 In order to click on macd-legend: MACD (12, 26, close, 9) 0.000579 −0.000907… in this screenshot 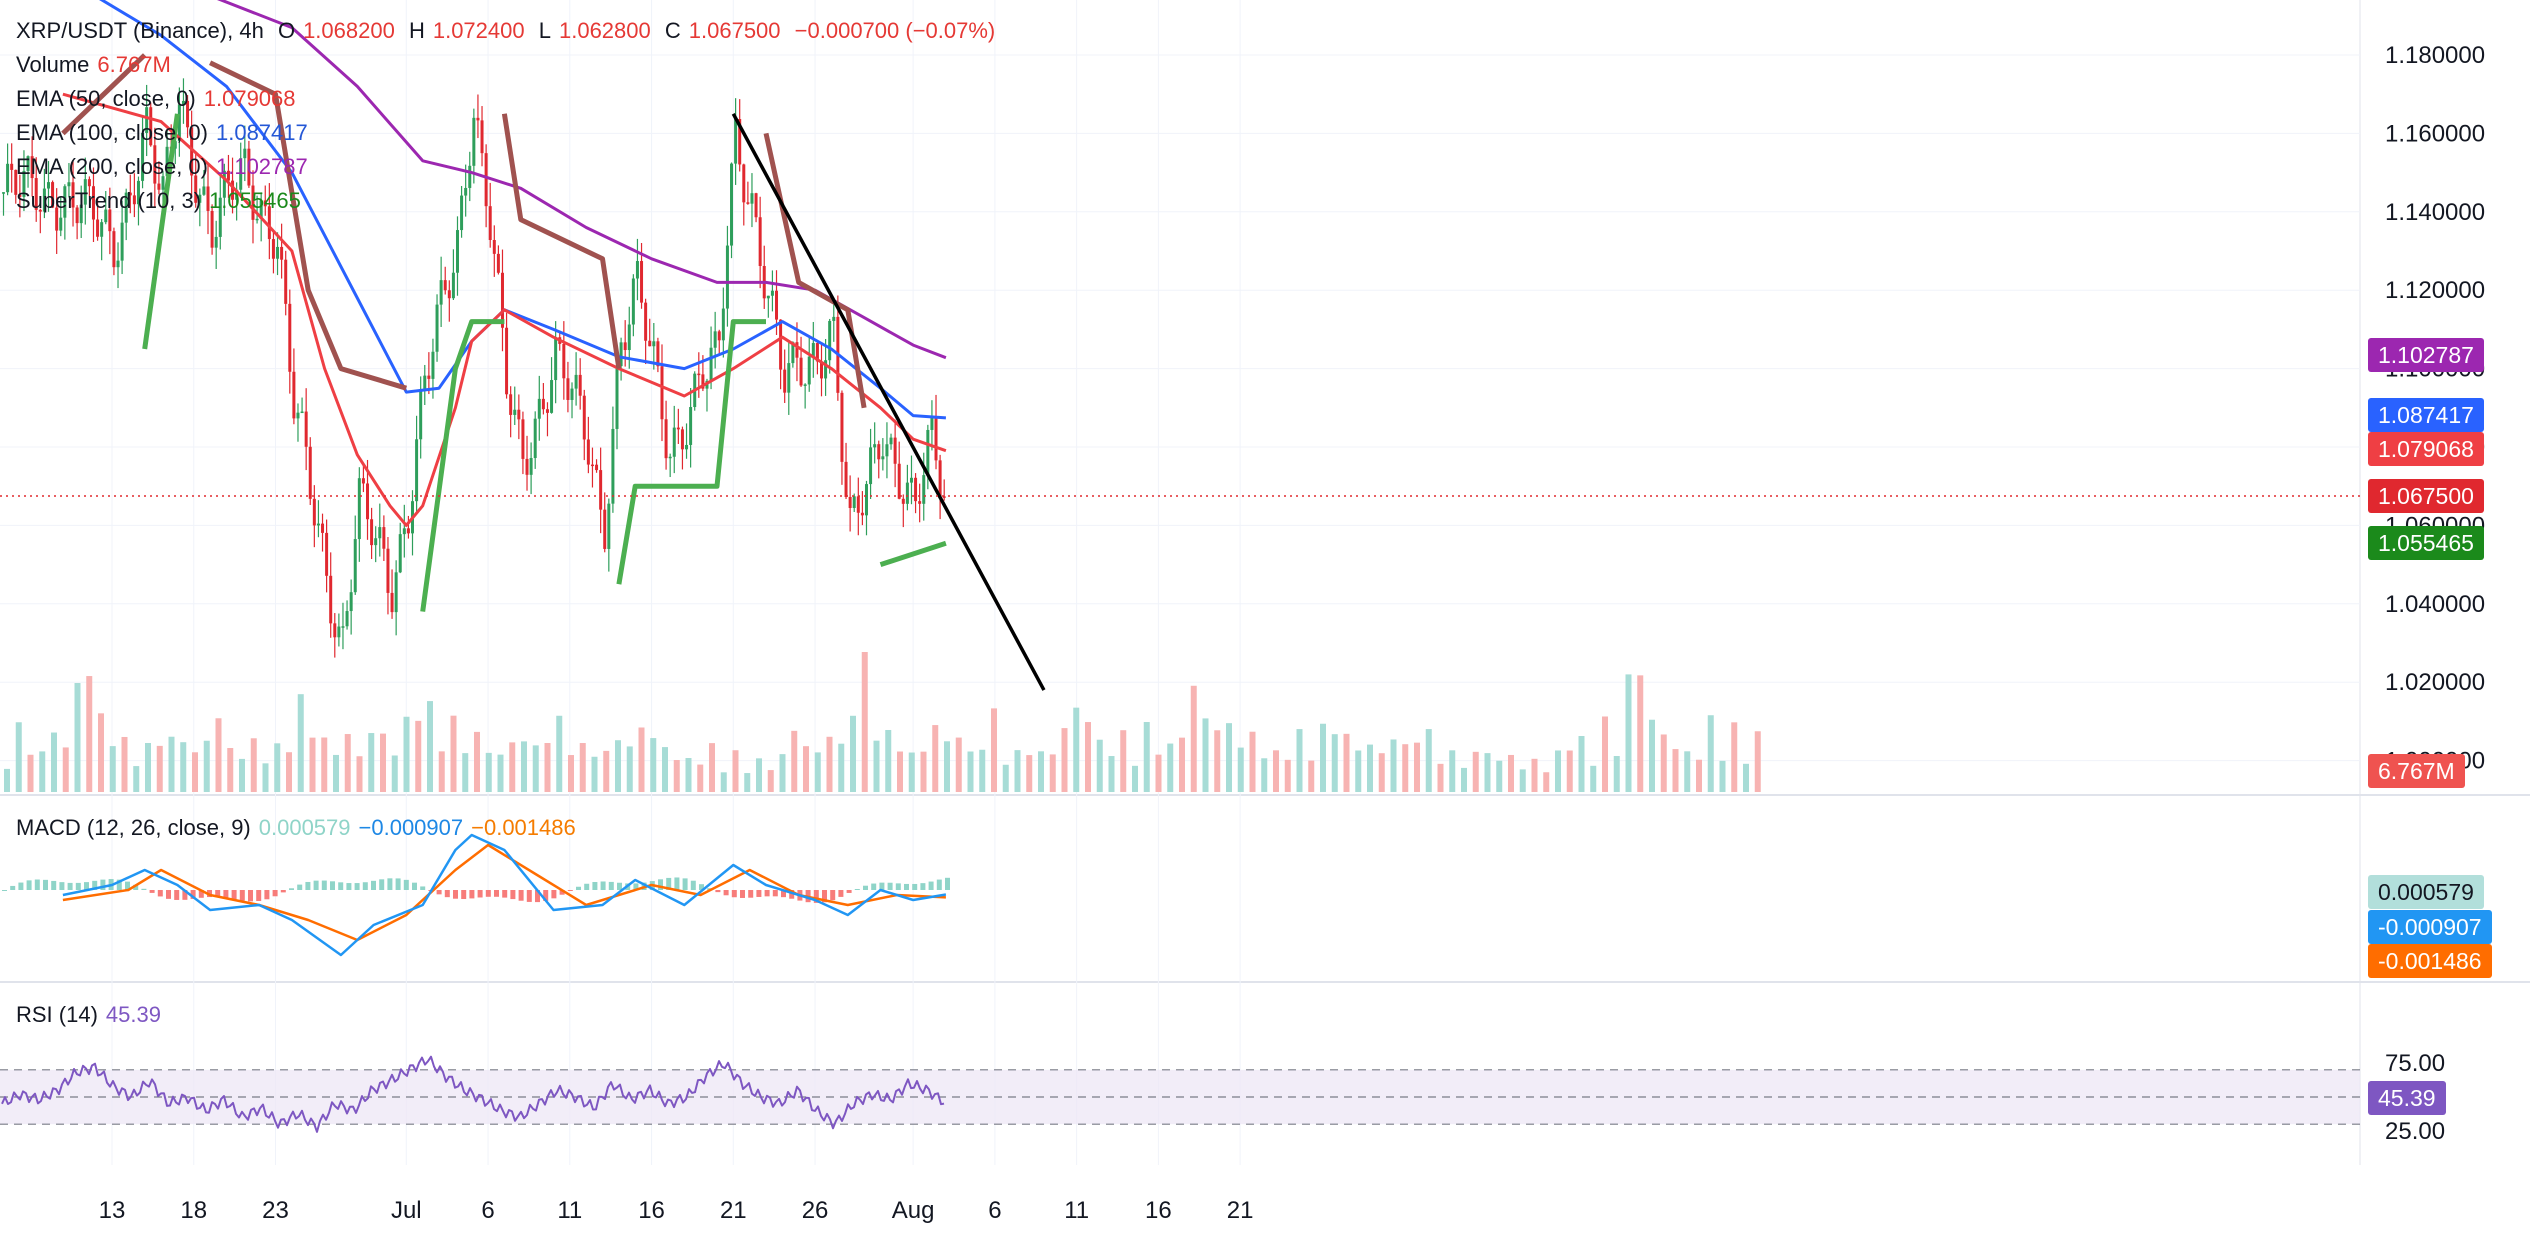, I will do `click(296, 827)`.